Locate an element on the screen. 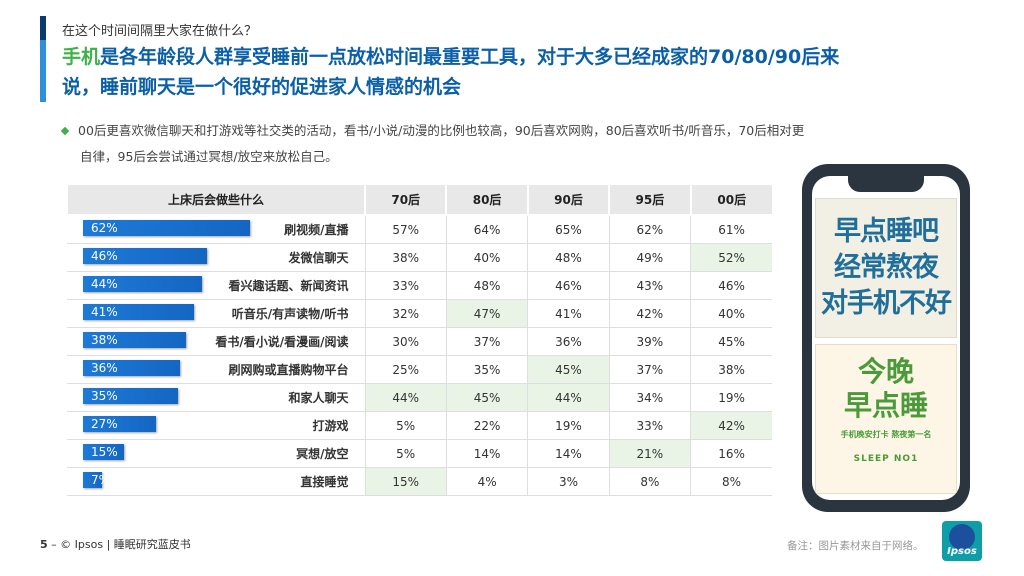 Image resolution: width=1024 pixels, height=576 pixels. cohort-value: 30% is located at coordinates (405, 341).